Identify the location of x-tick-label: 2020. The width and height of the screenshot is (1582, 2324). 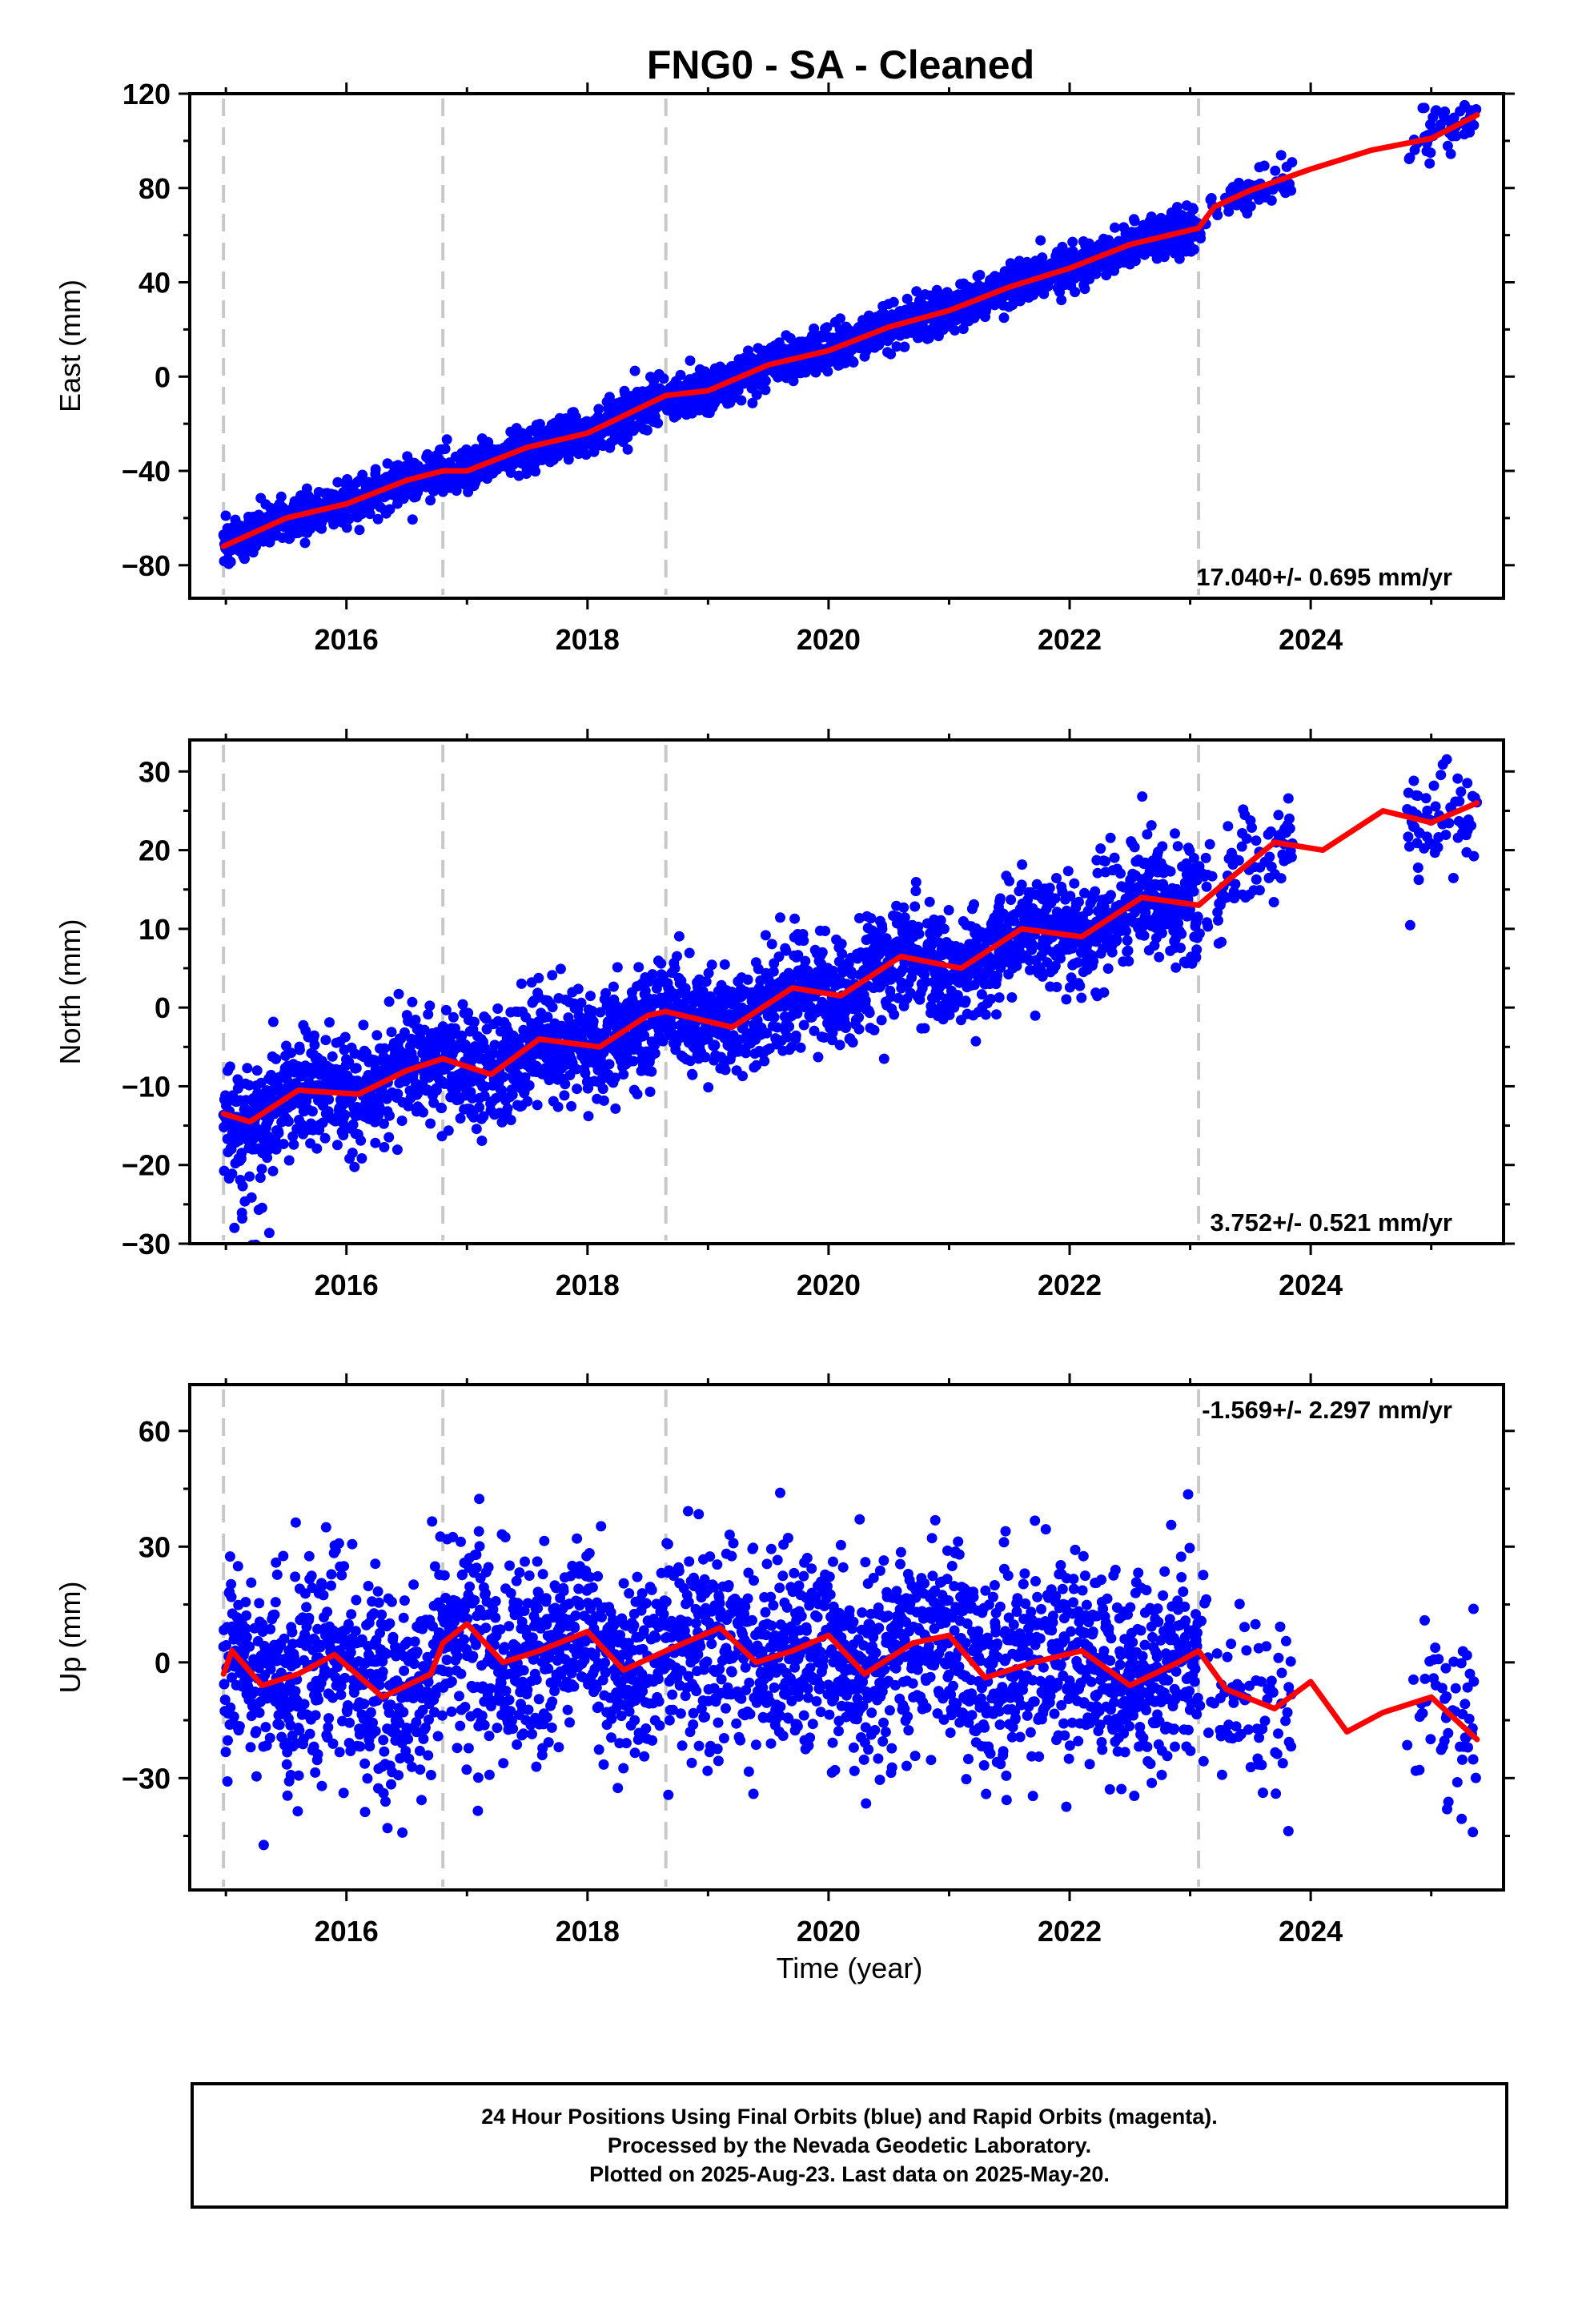
(829, 639).